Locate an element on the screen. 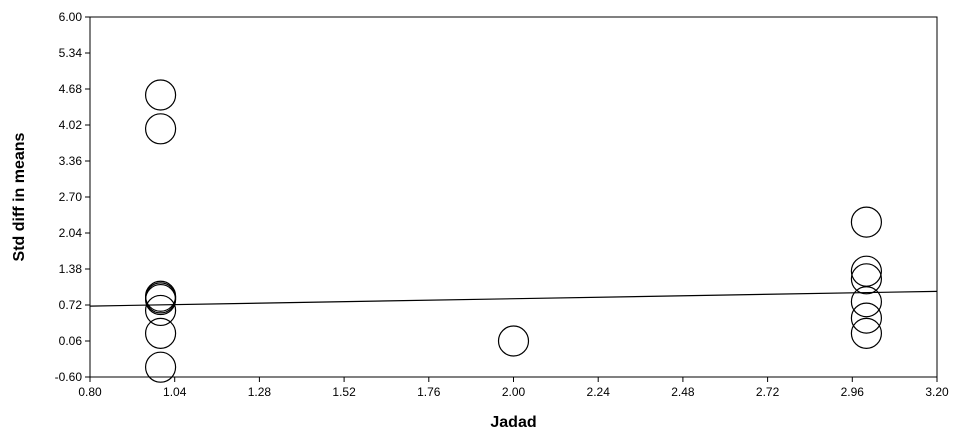 This screenshot has width=953, height=433. x-tick-label: 1.28 is located at coordinates (260, 392).